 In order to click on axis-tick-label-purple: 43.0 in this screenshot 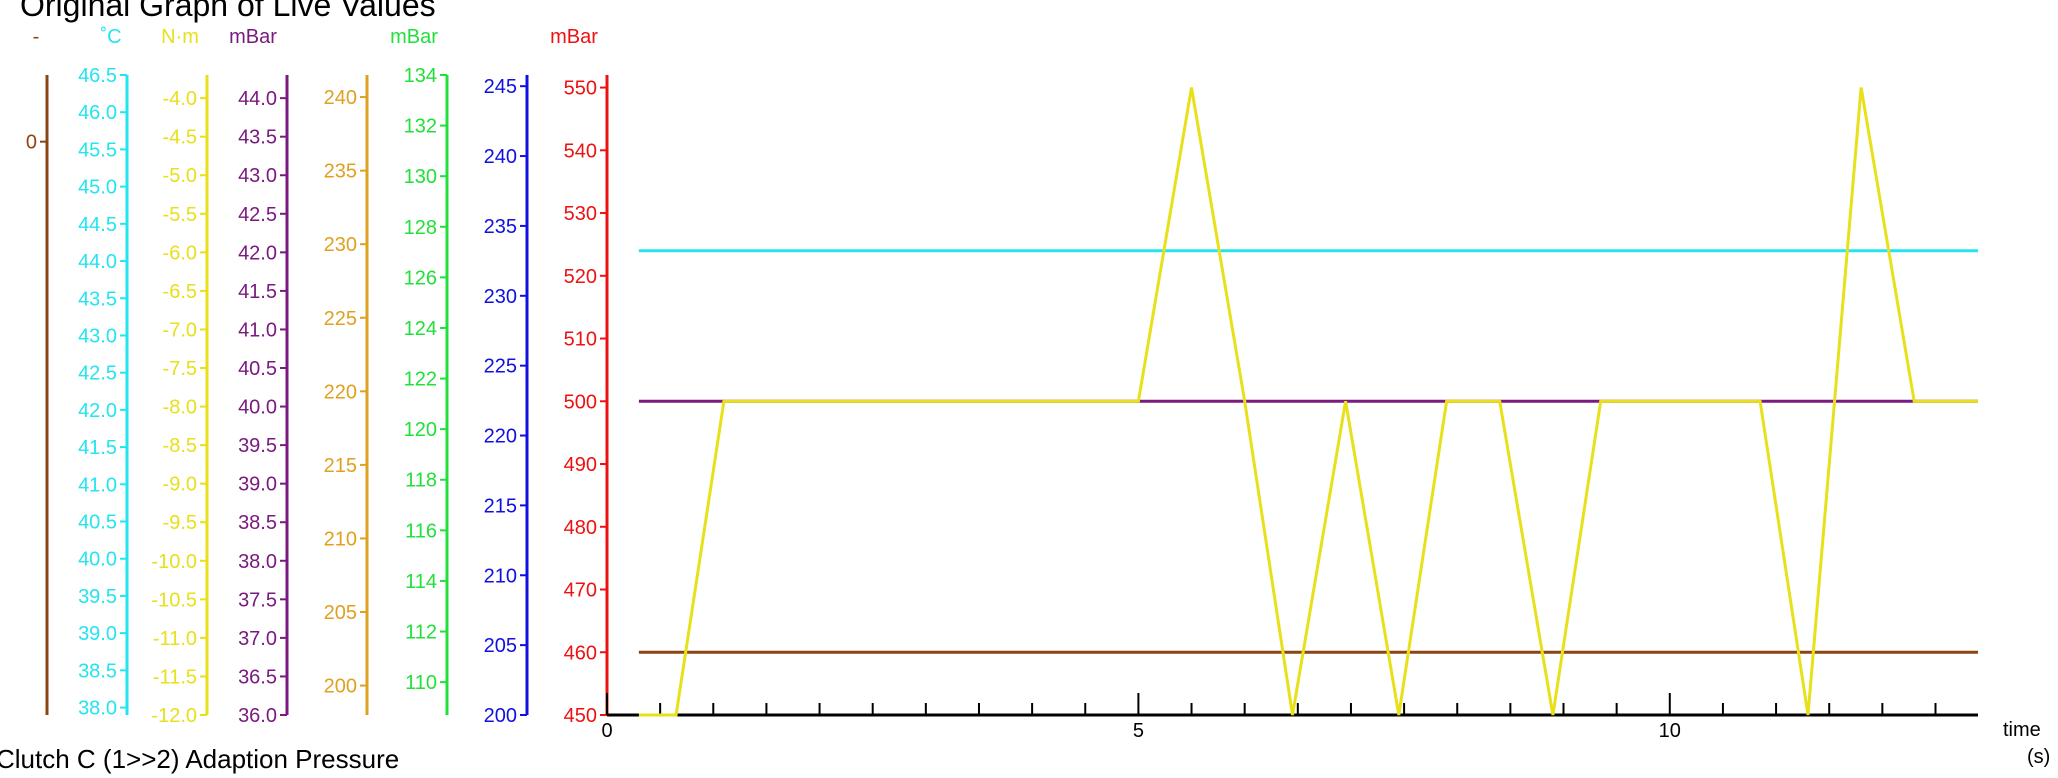, I will do `click(257, 176)`.